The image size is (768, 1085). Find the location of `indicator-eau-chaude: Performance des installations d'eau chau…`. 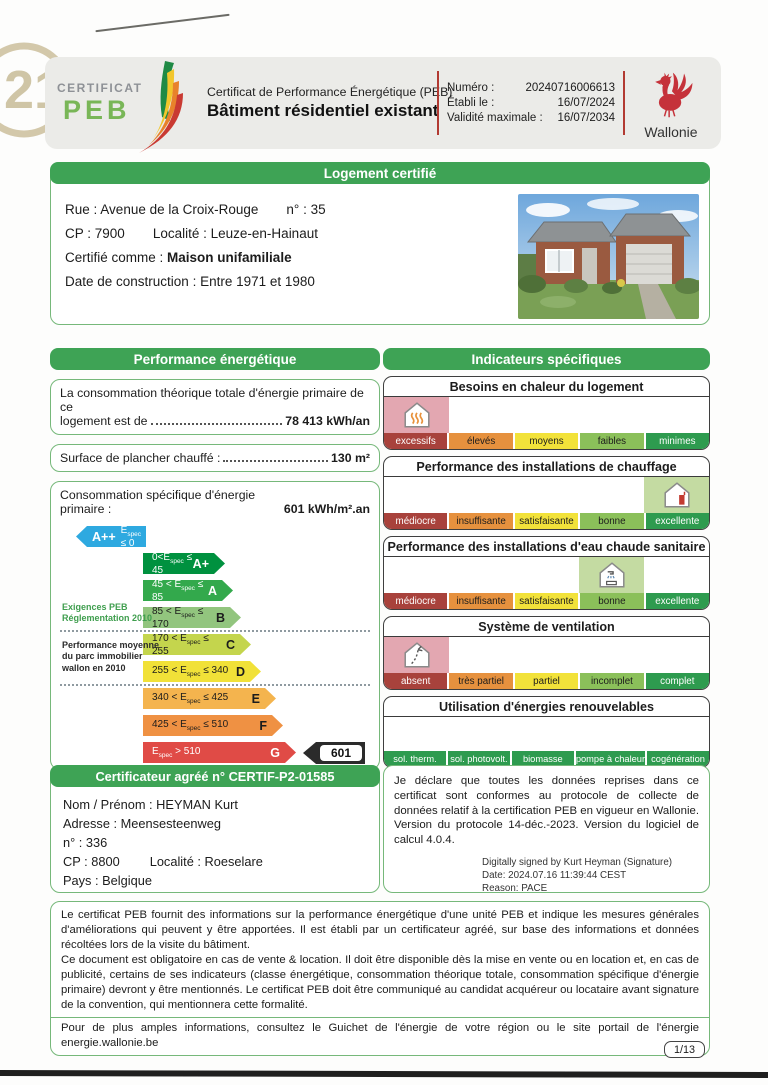

indicator-eau-chaude: Performance des installations d'eau chau… is located at coordinates (546, 573).